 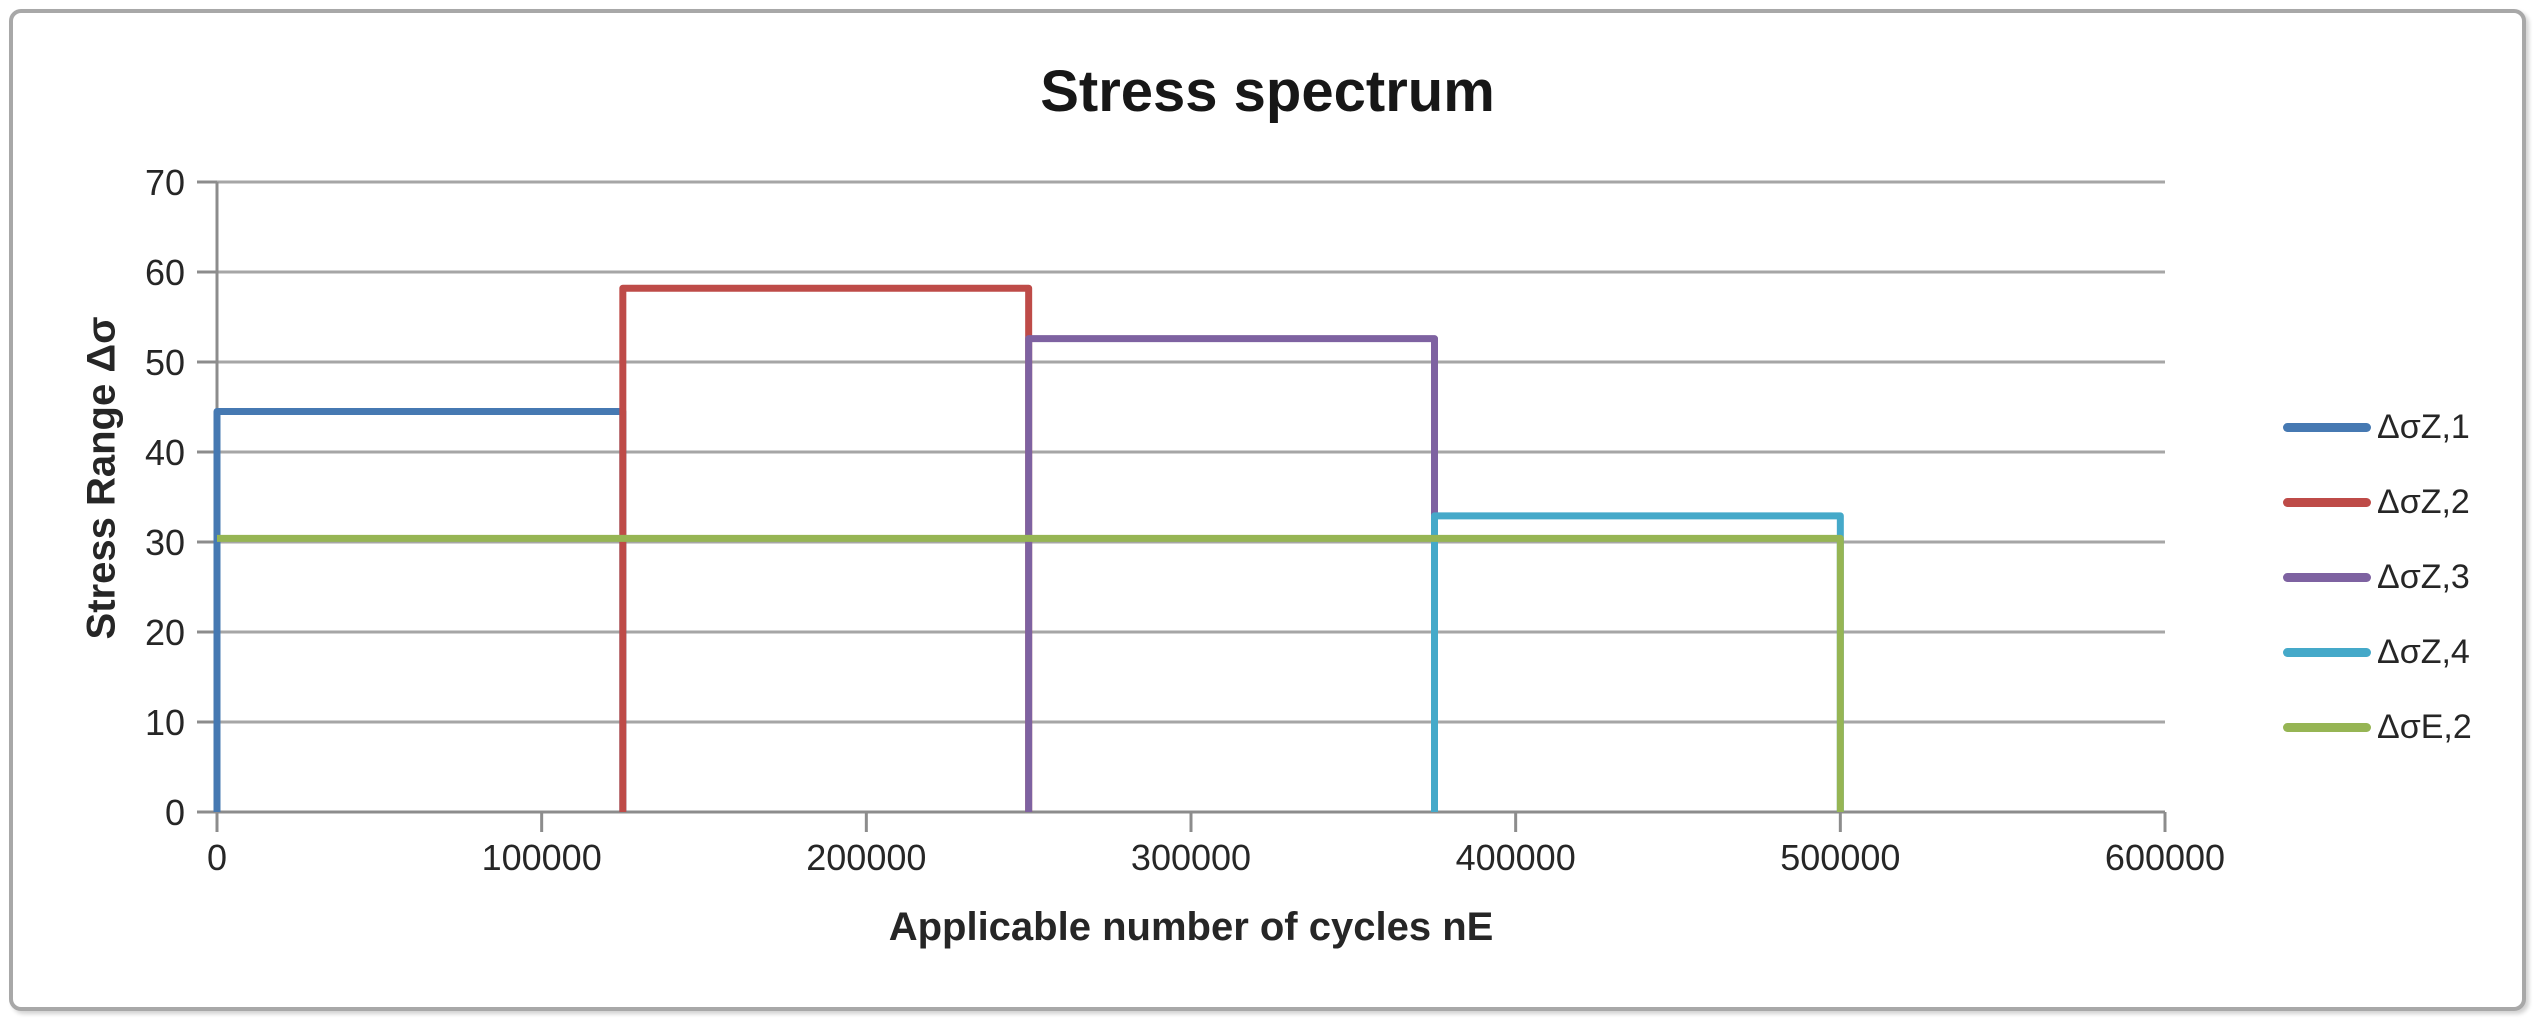 What do you see at coordinates (165, 182) in the screenshot?
I see `y-tick-label-70: 70` at bounding box center [165, 182].